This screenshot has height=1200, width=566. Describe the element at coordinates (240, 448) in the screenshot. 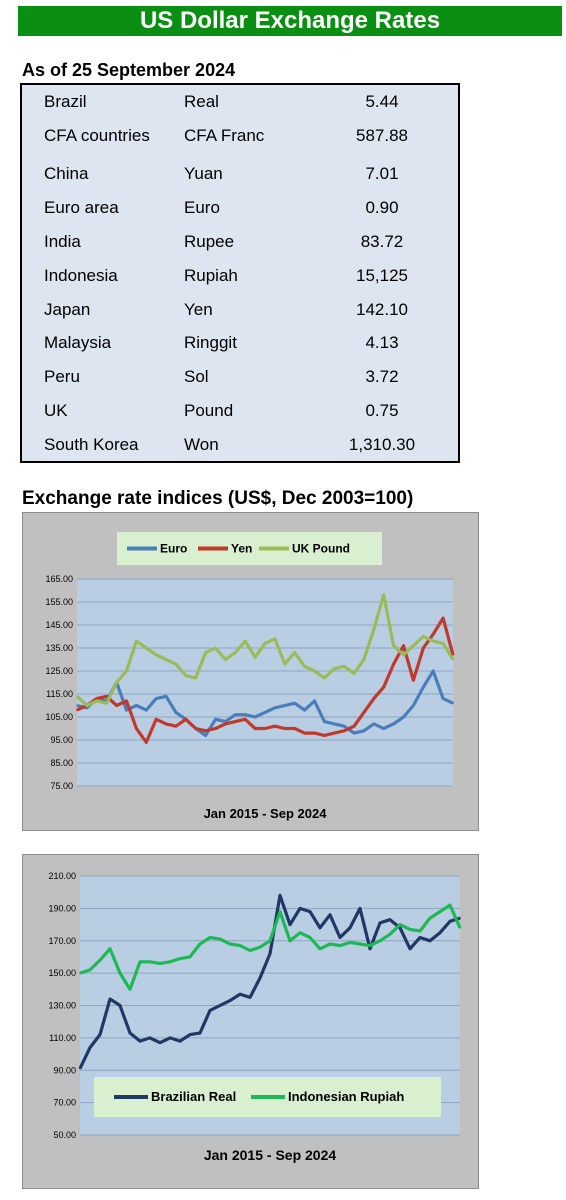

I see `rate-row: South Korea Won 1,310.30` at that location.